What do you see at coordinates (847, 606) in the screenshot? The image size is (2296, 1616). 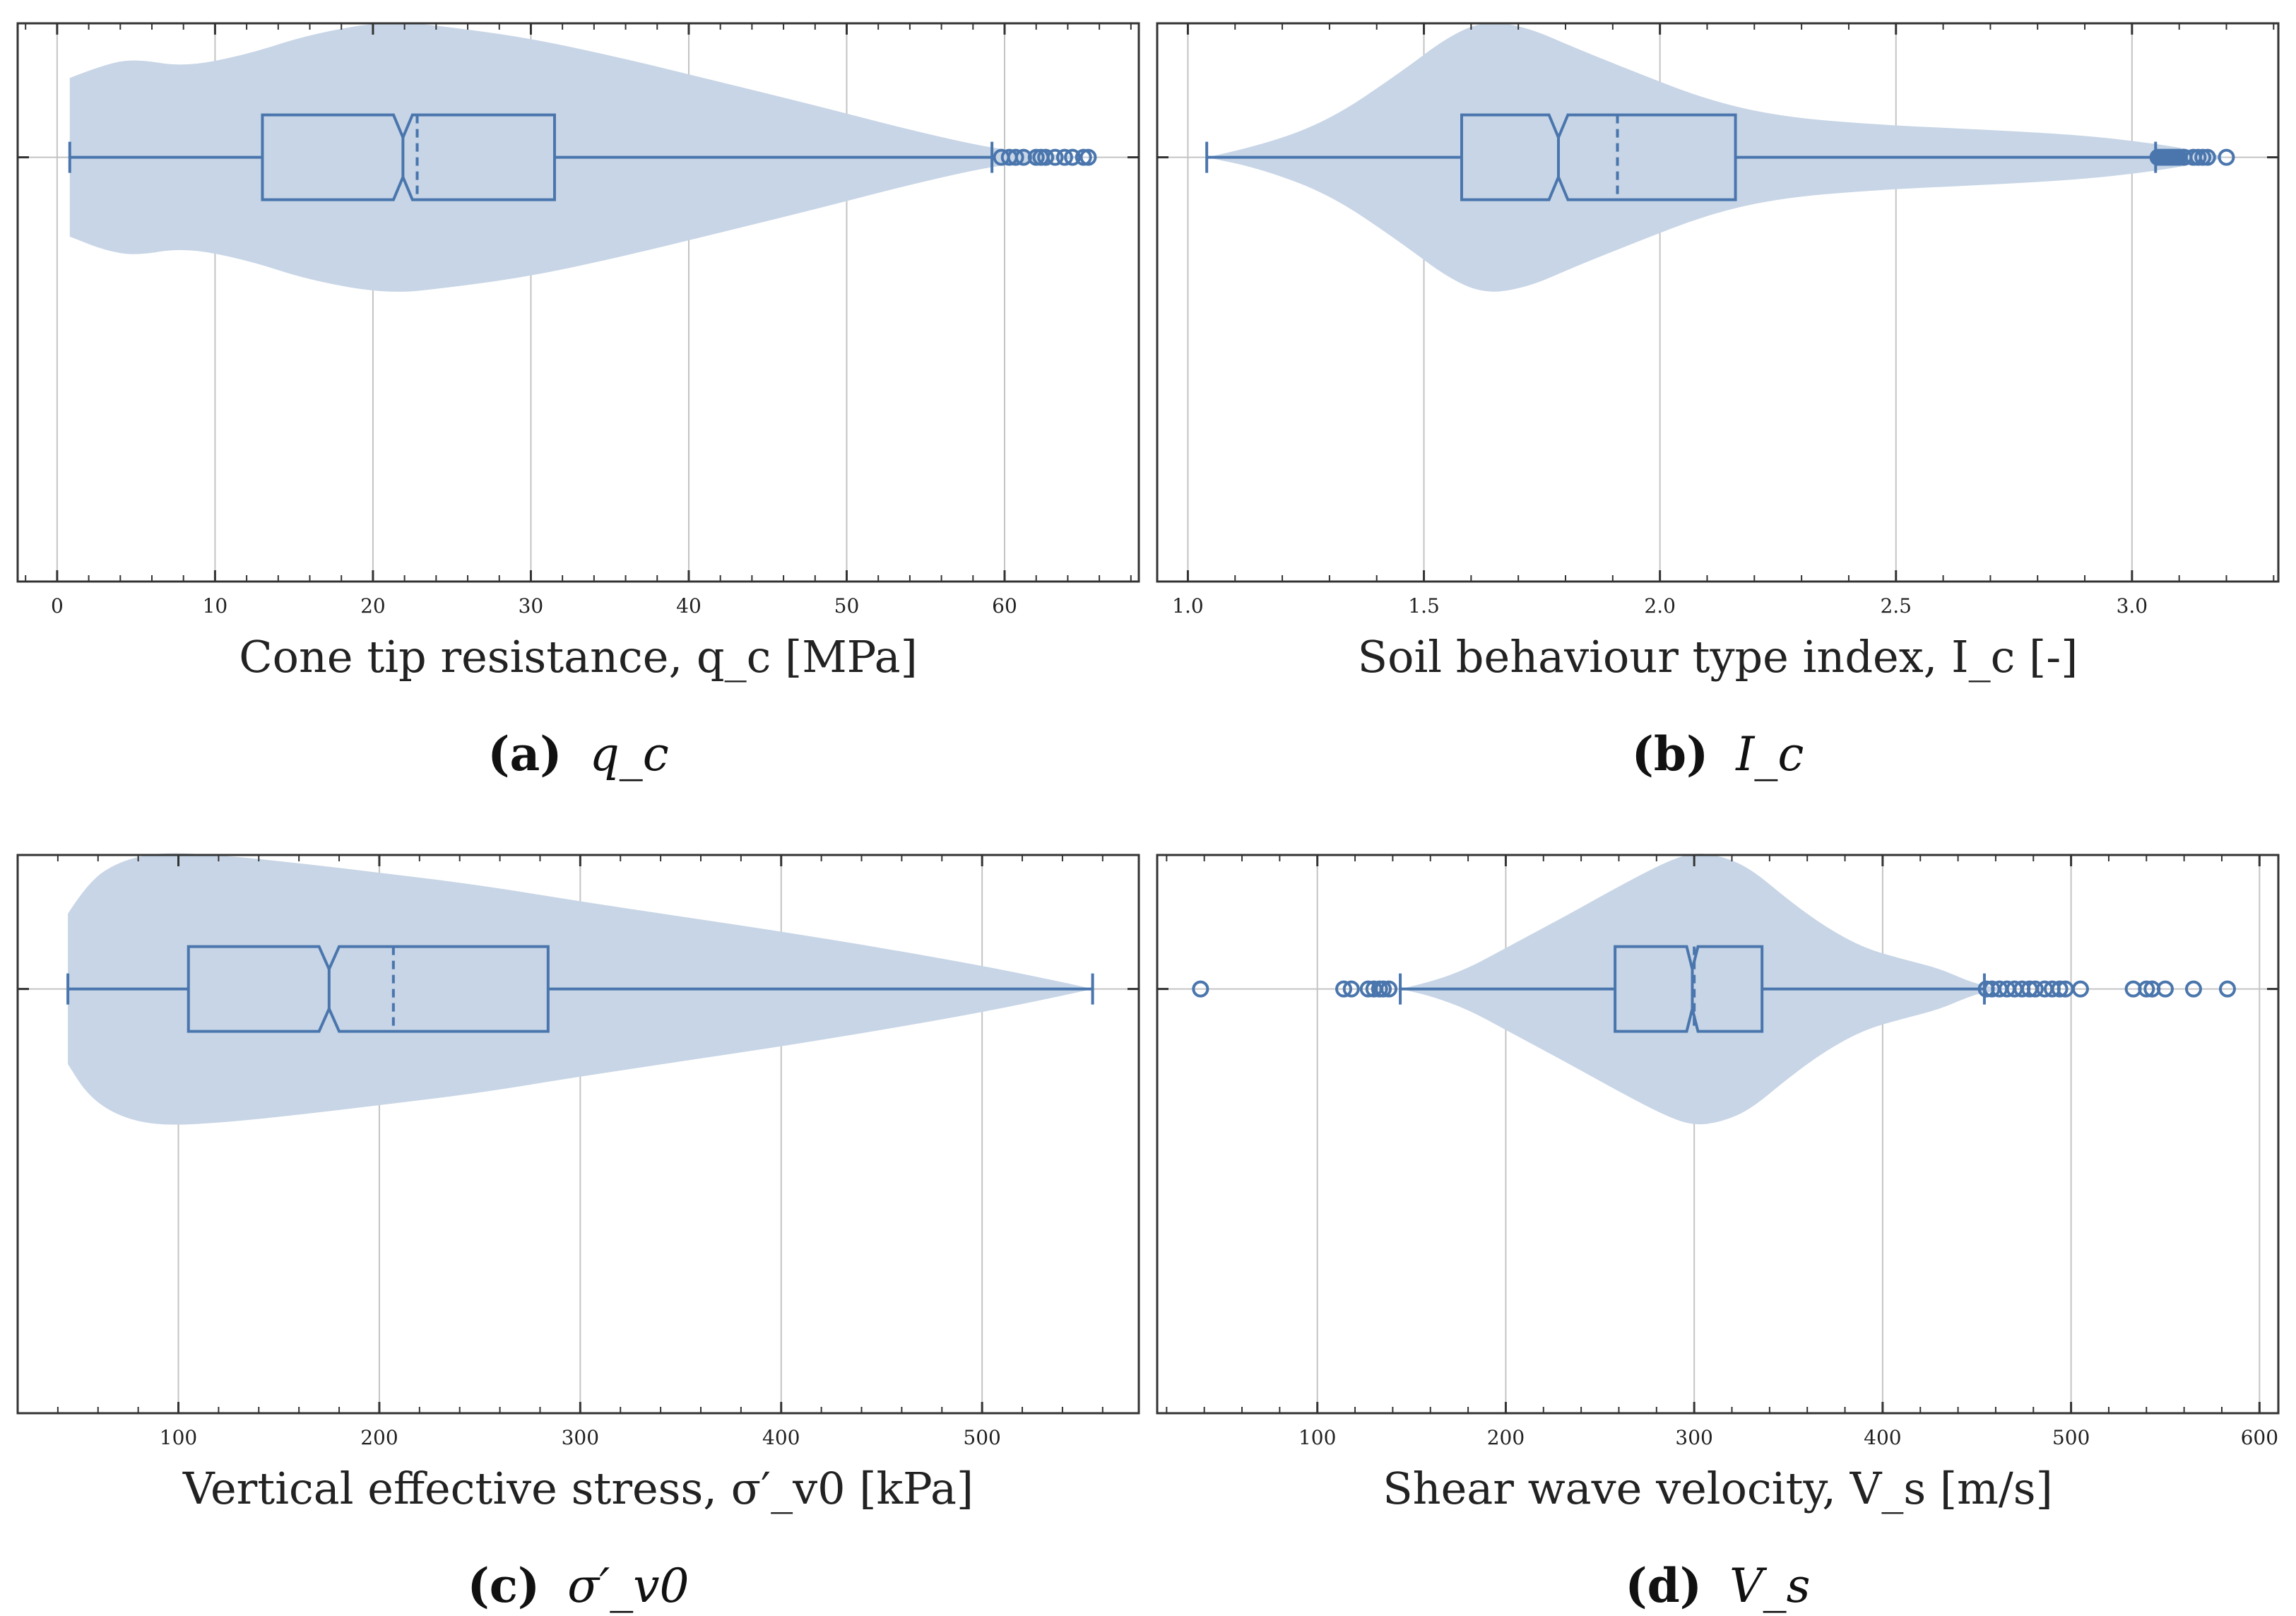 I see `tick-label: 50` at bounding box center [847, 606].